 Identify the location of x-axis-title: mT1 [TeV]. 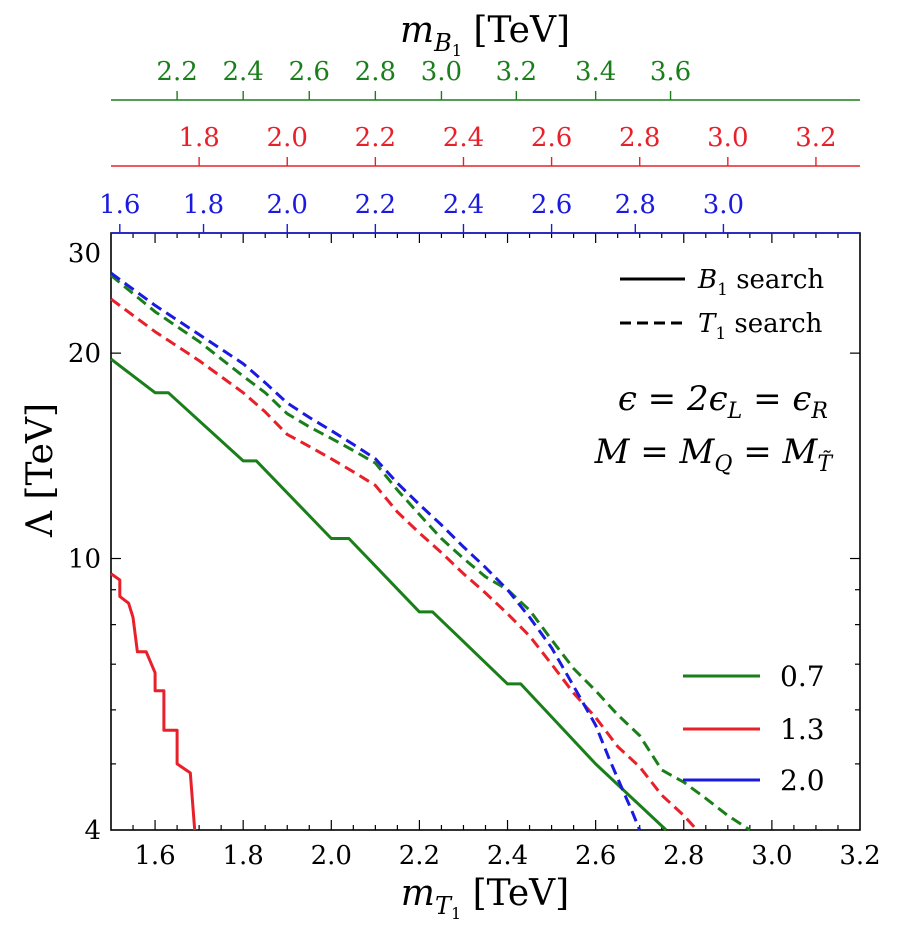
(485, 898).